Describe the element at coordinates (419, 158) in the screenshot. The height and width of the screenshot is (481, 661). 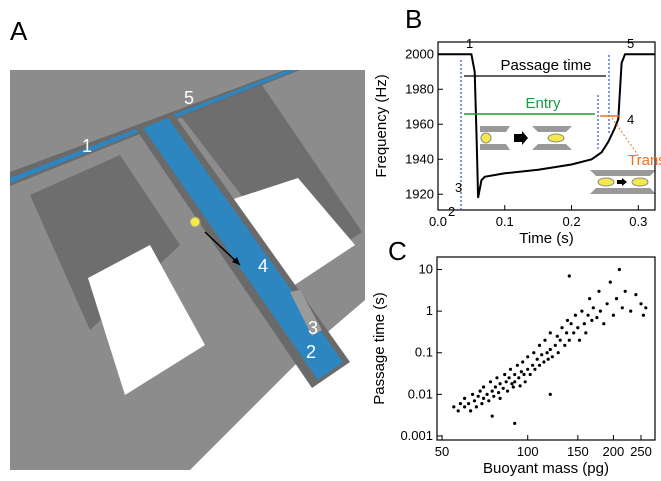
I see `y-tick-label: 1940` at that location.